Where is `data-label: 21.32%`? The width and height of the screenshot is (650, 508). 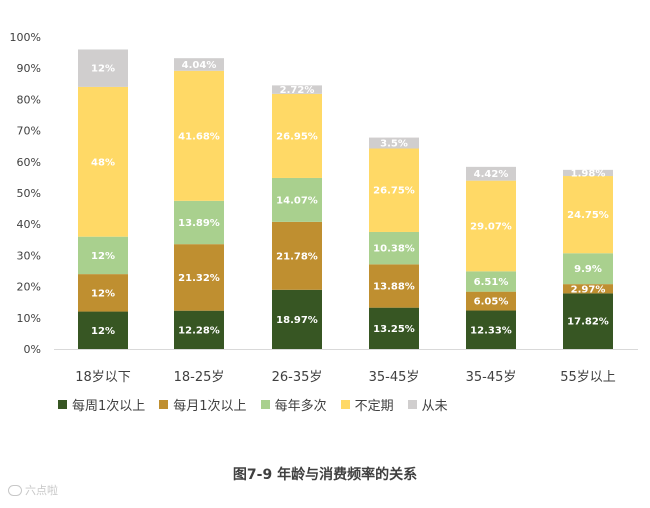
data-label: 21.32% is located at coordinates (199, 278).